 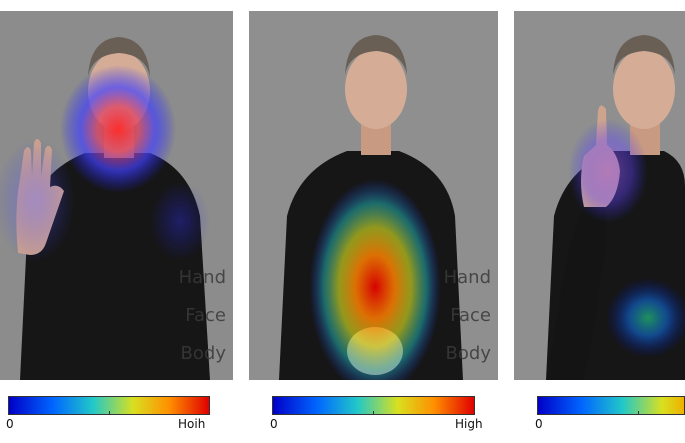 What do you see at coordinates (274, 424) in the screenshot?
I see `colorbar-2-min-label: 0` at bounding box center [274, 424].